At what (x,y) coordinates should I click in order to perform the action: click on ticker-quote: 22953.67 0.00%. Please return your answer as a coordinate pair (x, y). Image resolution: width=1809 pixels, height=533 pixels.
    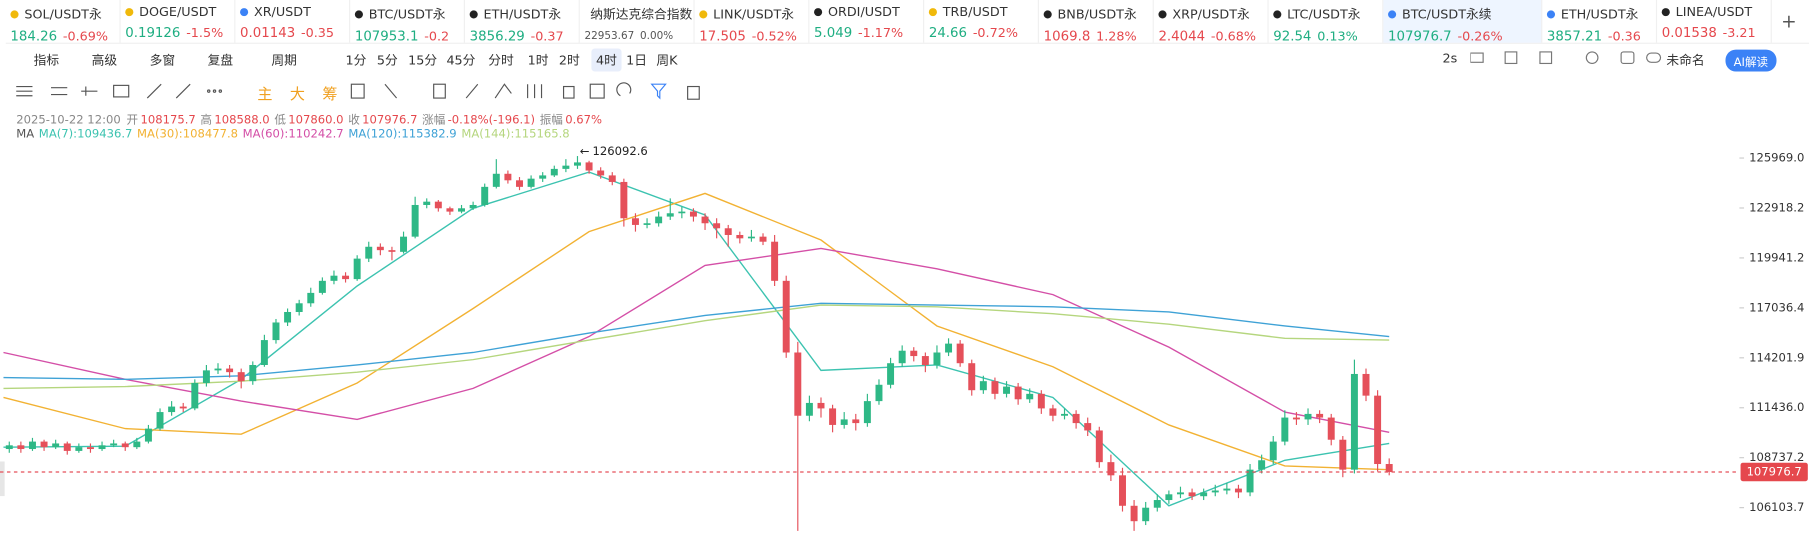
    Looking at the image, I should click on (637, 35).